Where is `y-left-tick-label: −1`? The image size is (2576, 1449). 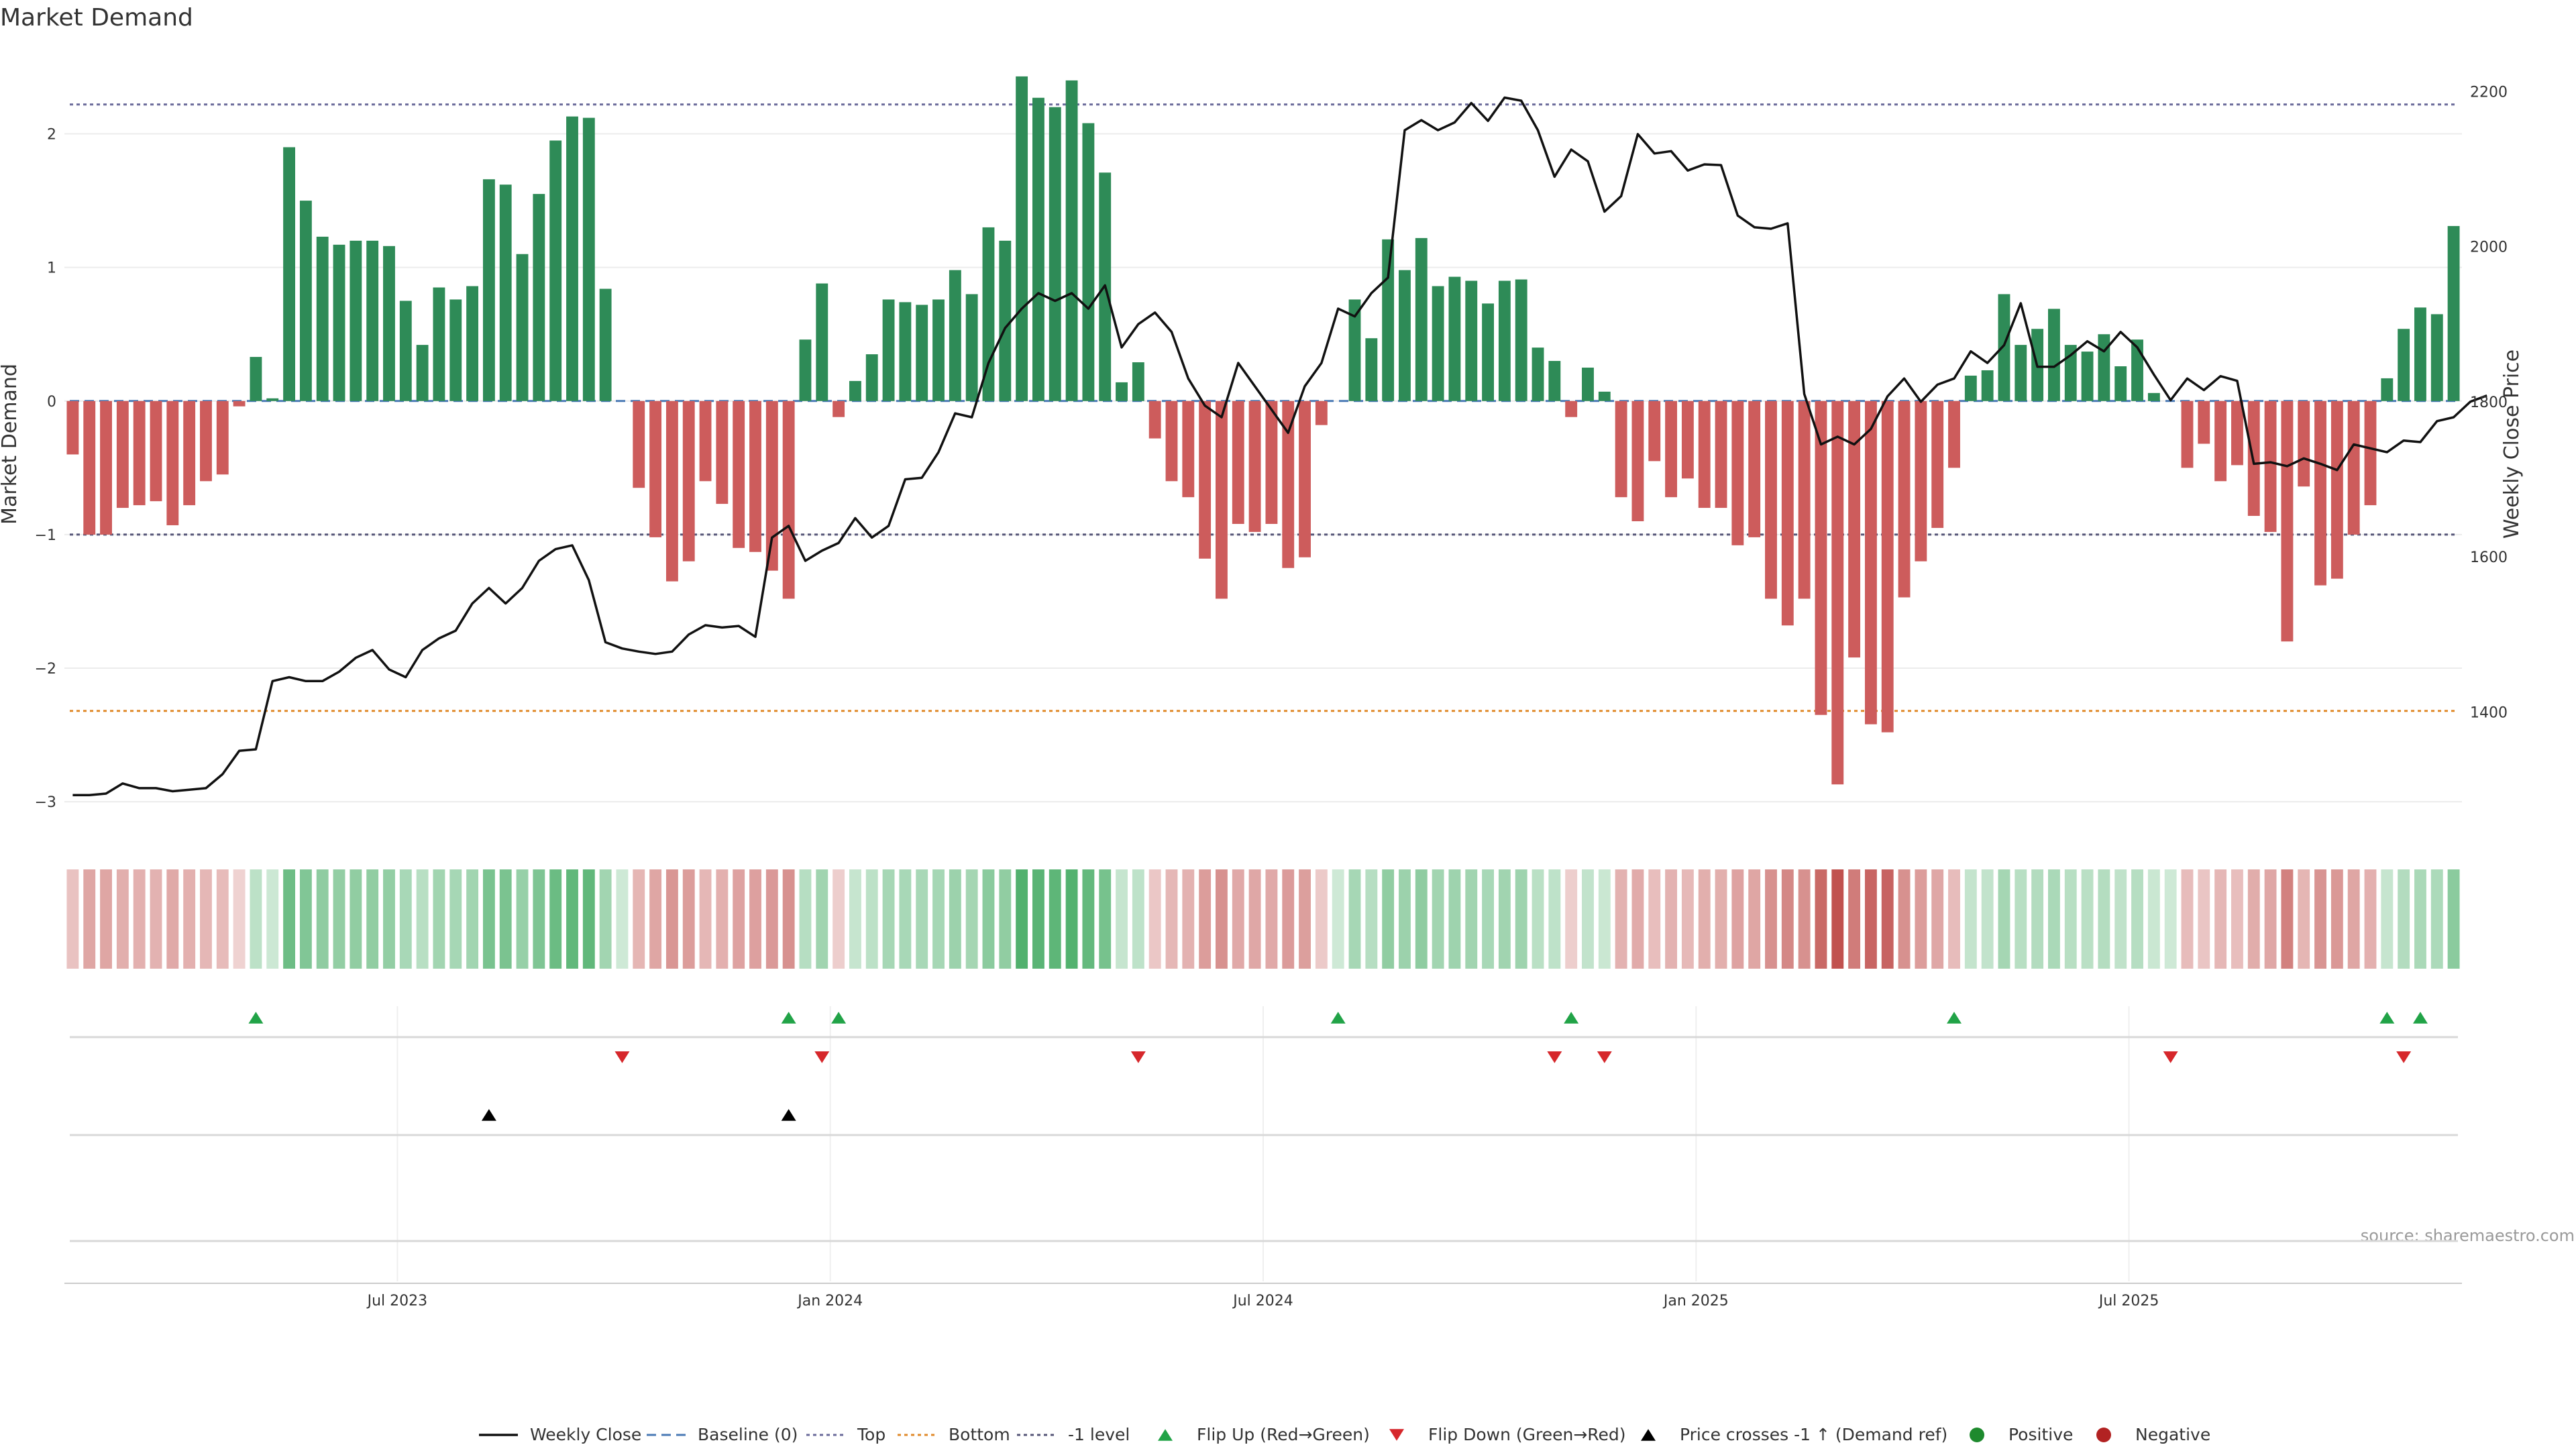 y-left-tick-label: −1 is located at coordinates (45, 535).